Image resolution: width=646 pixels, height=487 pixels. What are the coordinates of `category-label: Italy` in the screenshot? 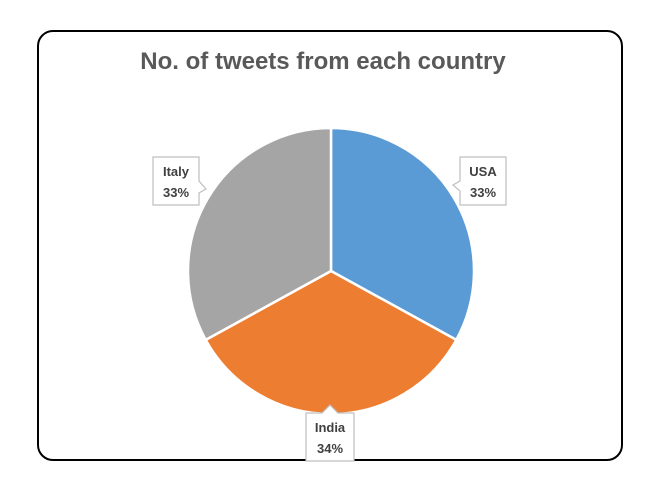 It's located at (176, 171).